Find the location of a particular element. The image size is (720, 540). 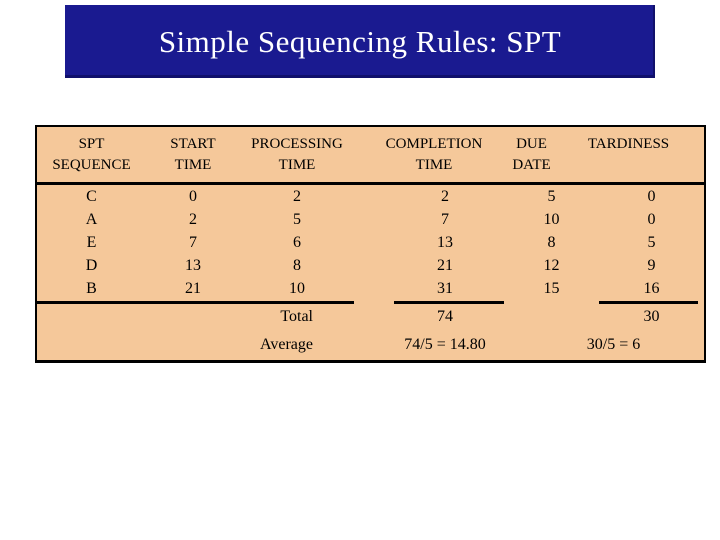

header-line: START is located at coordinates (193, 144).